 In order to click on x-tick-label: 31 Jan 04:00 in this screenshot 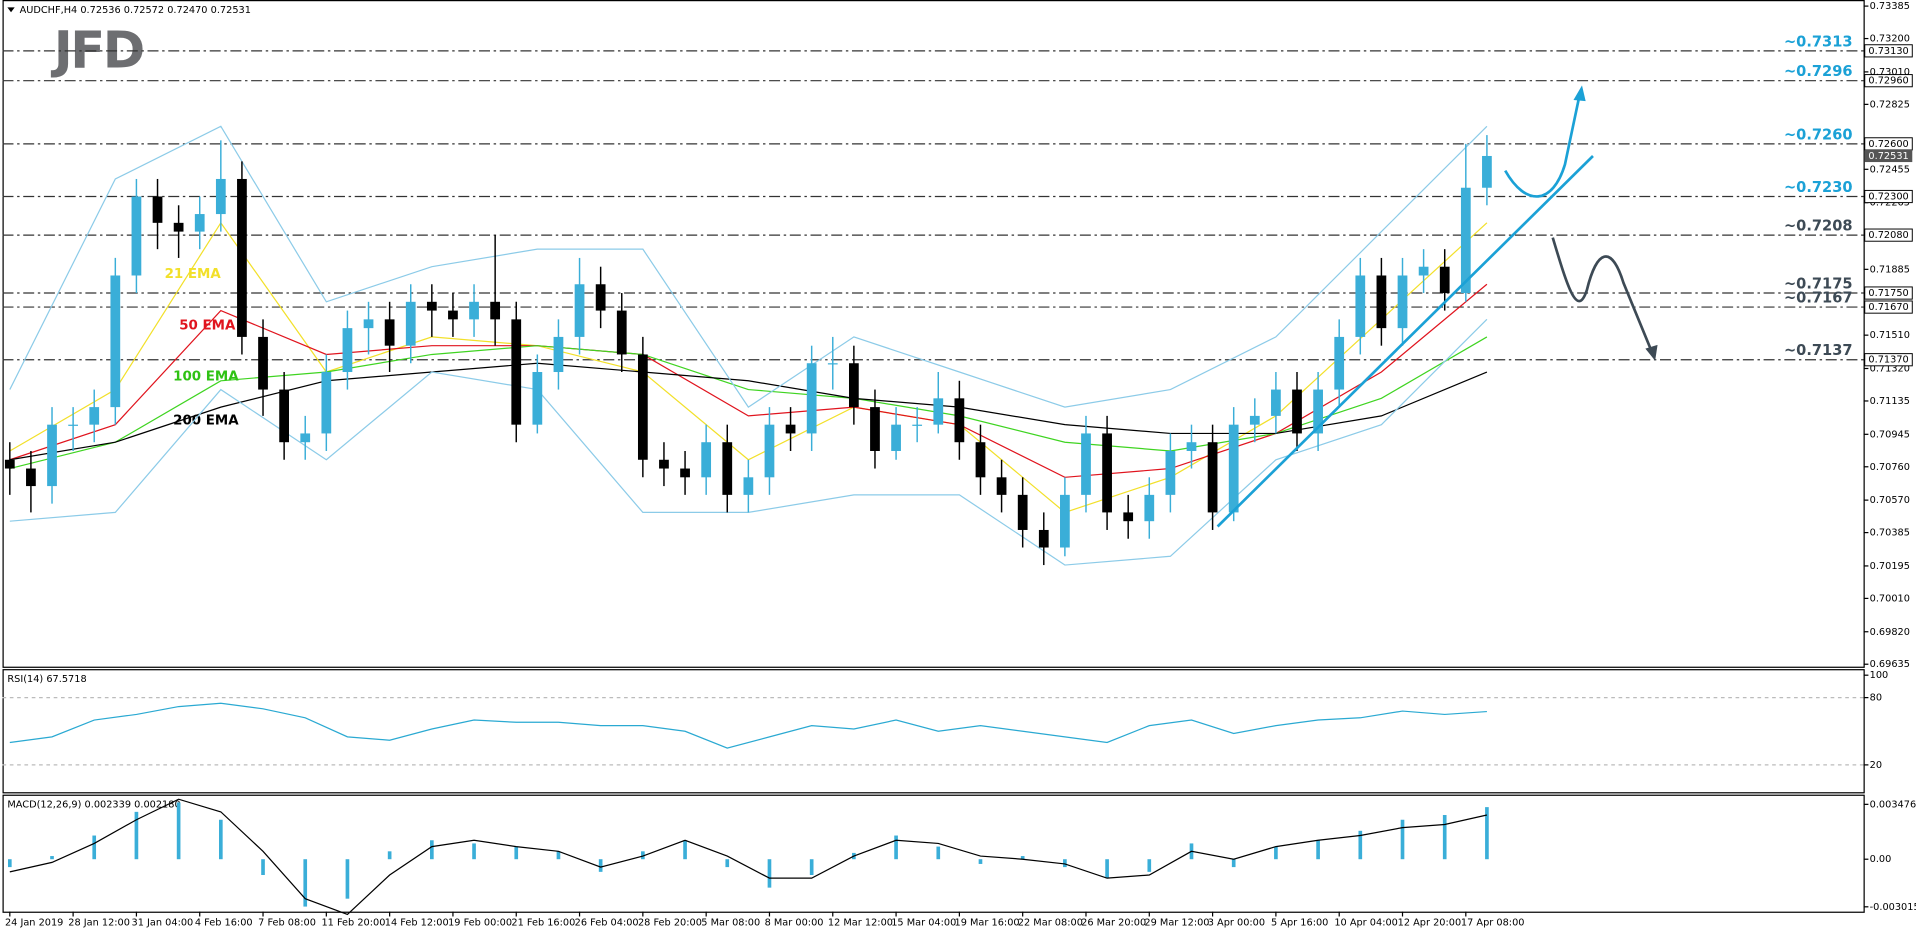, I will do `click(163, 923)`.